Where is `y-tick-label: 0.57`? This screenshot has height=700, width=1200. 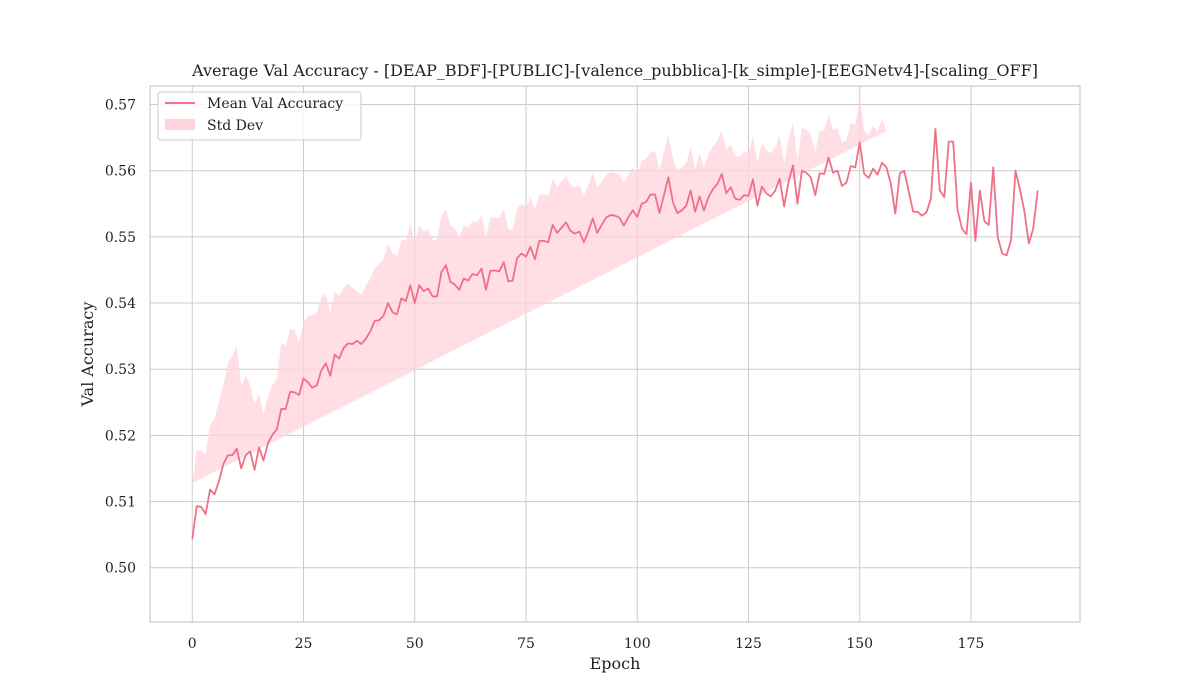 y-tick-label: 0.57 is located at coordinates (120, 106).